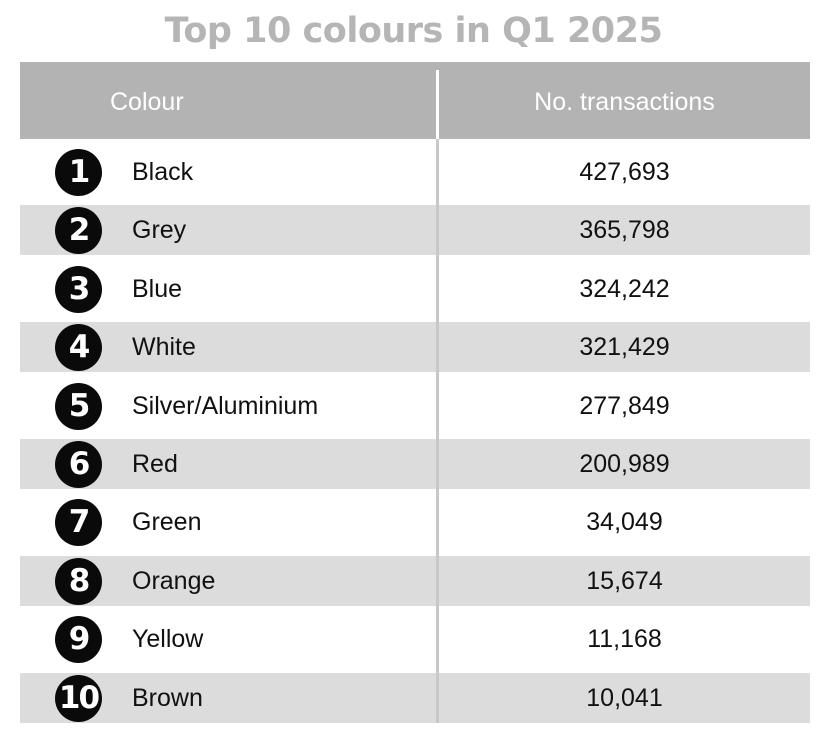  I want to click on table-row: 2 Grey 365,798, so click(415, 226).